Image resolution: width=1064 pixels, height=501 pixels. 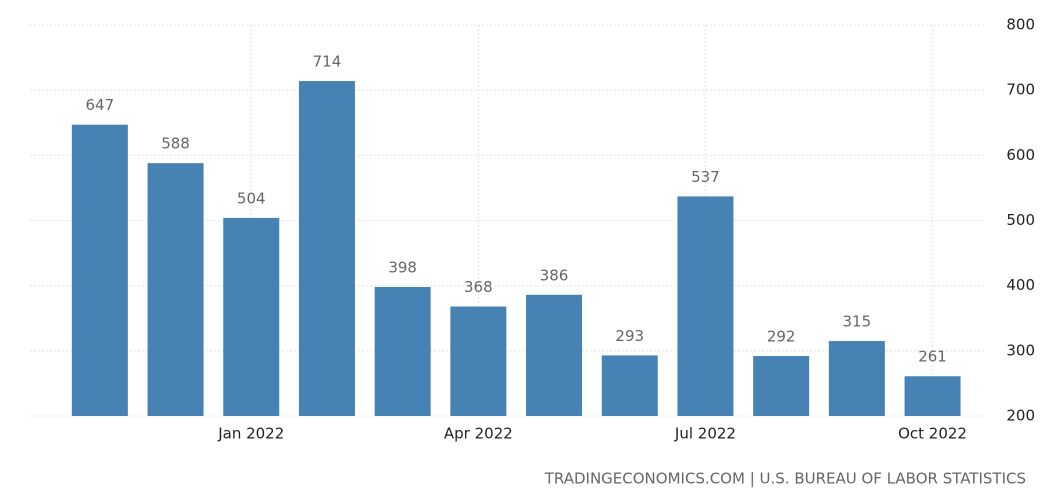 What do you see at coordinates (175, 144) in the screenshot?
I see `value-label: 588` at bounding box center [175, 144].